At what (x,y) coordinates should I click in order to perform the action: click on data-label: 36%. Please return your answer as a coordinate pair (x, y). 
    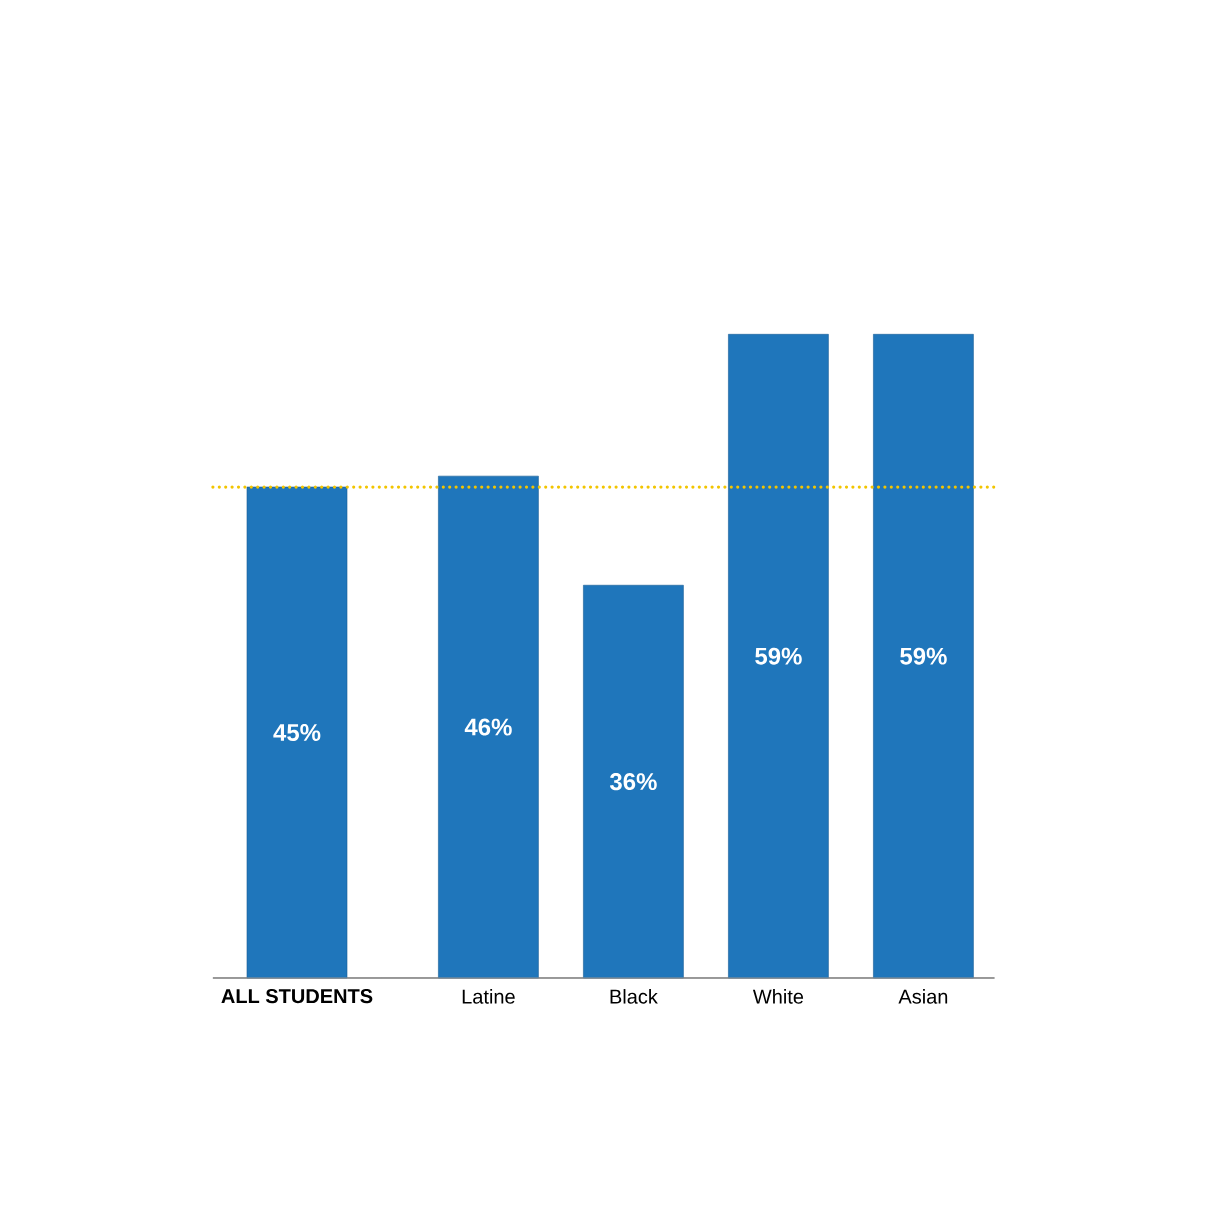
    Looking at the image, I should click on (633, 782).